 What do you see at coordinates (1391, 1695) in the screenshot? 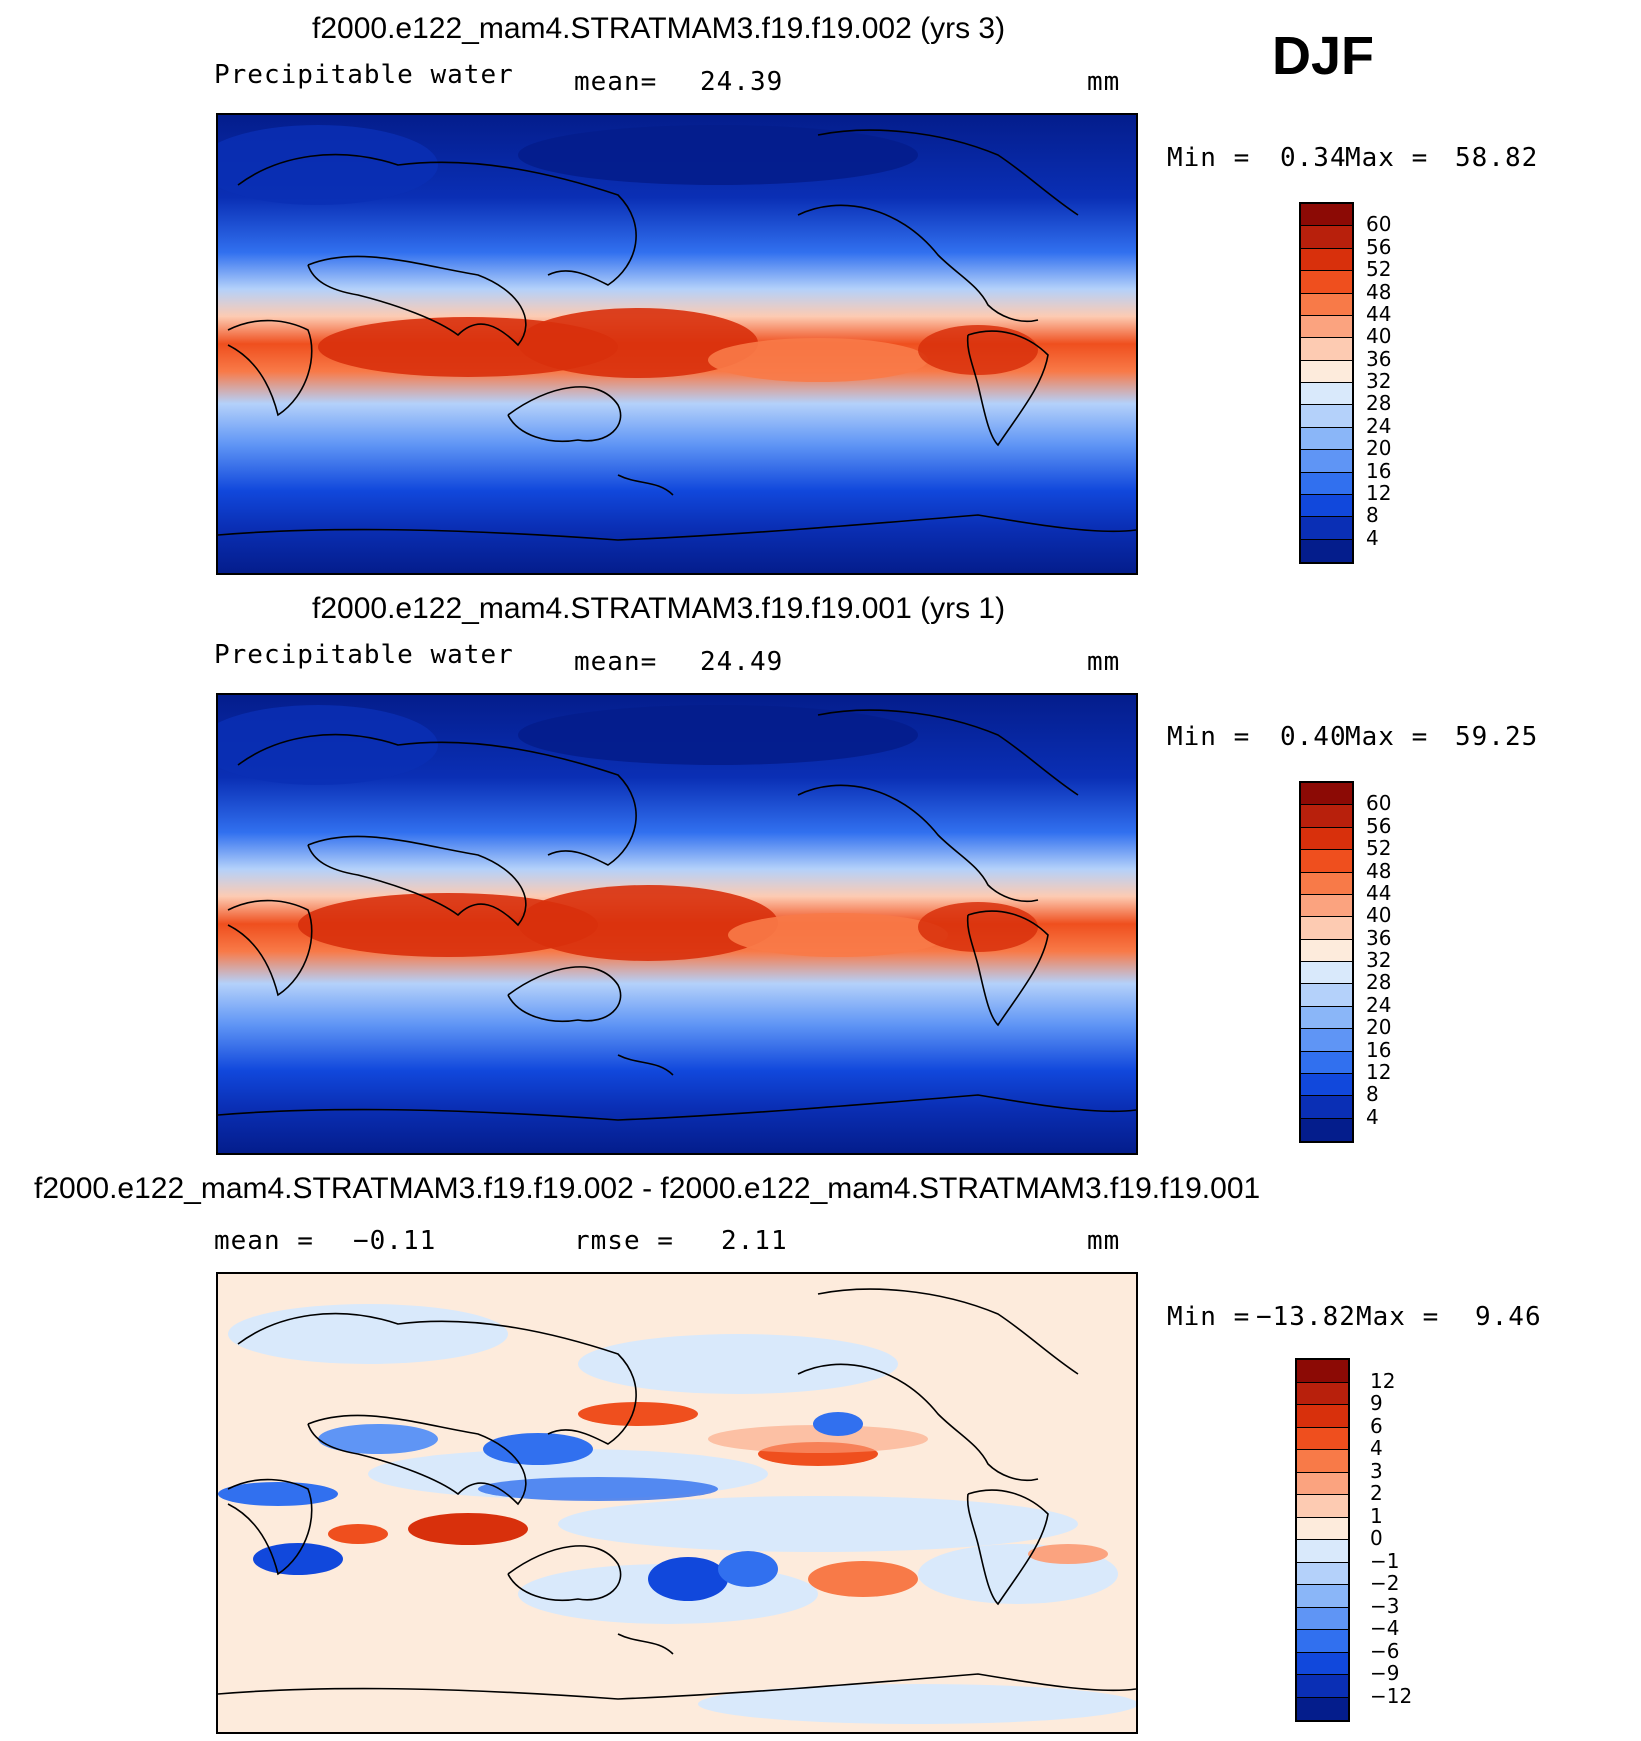
I see `panel-3-colorbar-tick-label: −12` at bounding box center [1391, 1695].